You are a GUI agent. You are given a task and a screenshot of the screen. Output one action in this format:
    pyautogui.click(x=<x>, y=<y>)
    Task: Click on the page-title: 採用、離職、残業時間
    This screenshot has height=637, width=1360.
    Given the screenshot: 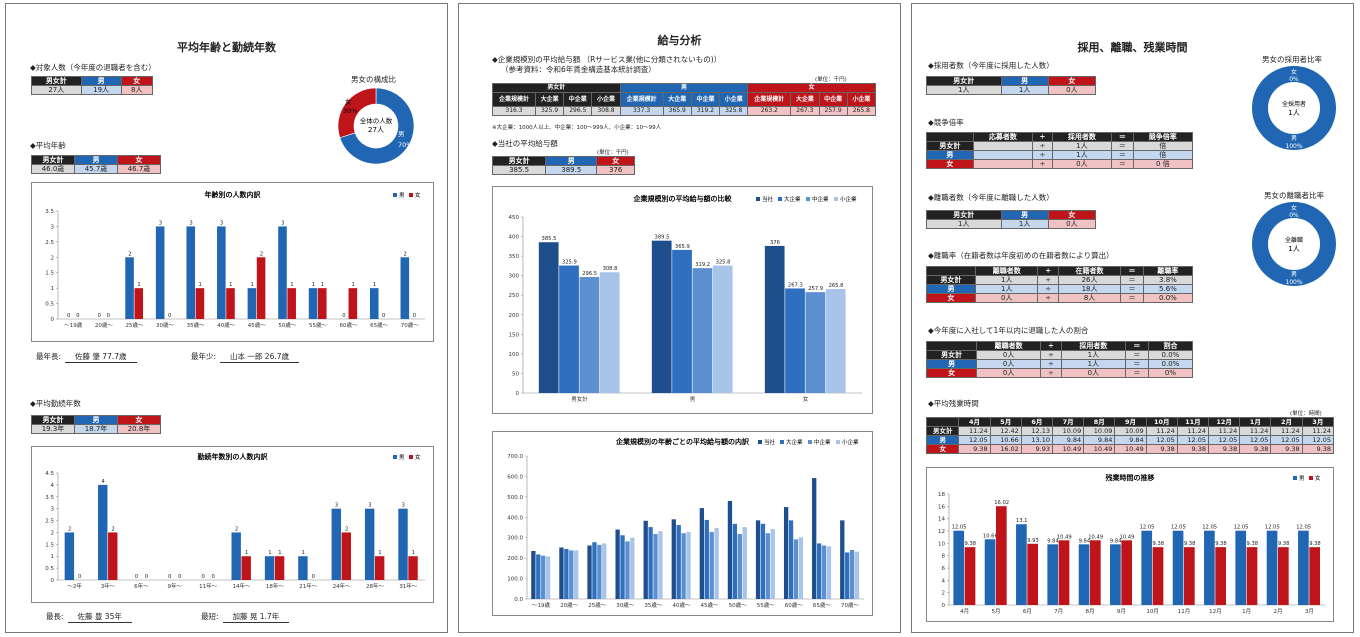 What is the action you would take?
    pyautogui.click(x=1132, y=47)
    